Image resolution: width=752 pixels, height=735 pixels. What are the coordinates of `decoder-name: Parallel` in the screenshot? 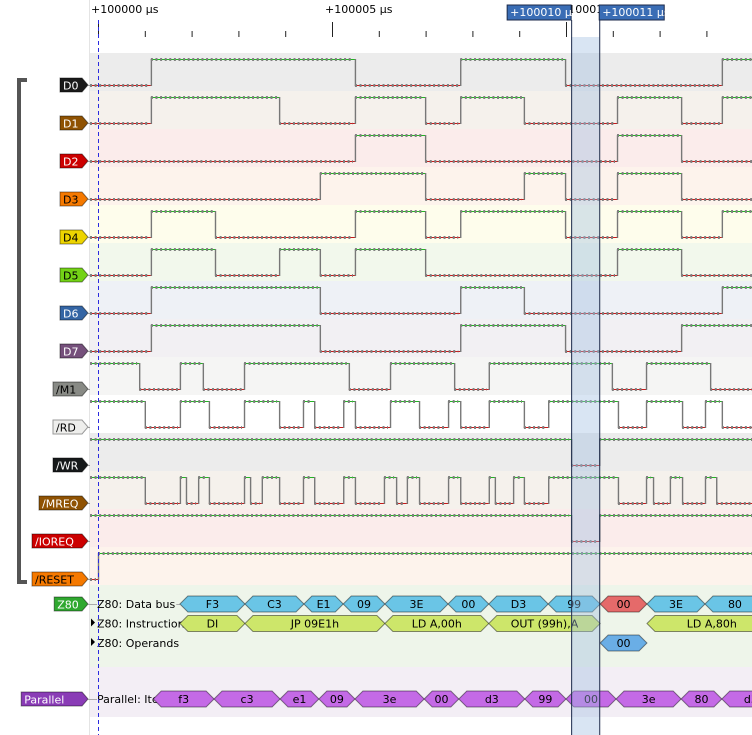 It's located at (44, 700).